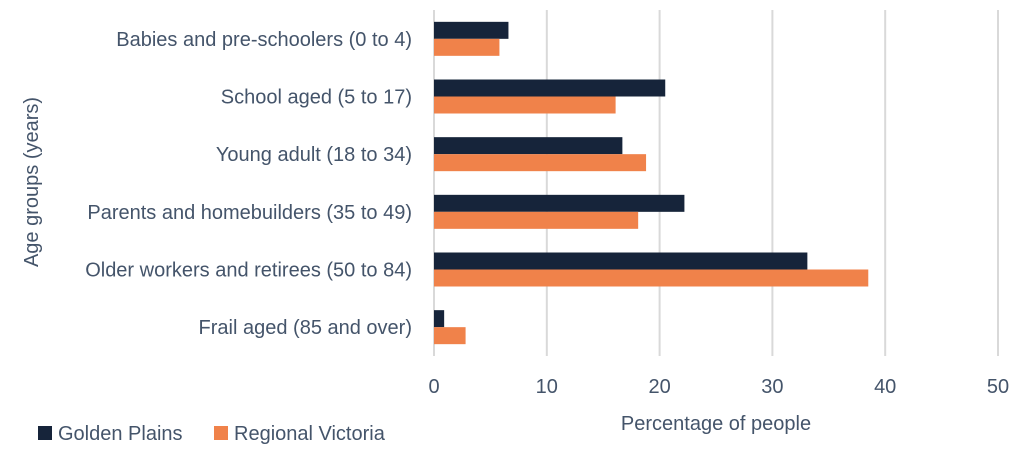 This screenshot has width=1032, height=454. Describe the element at coordinates (659, 387) in the screenshot. I see `x-tick-label: 20` at that location.